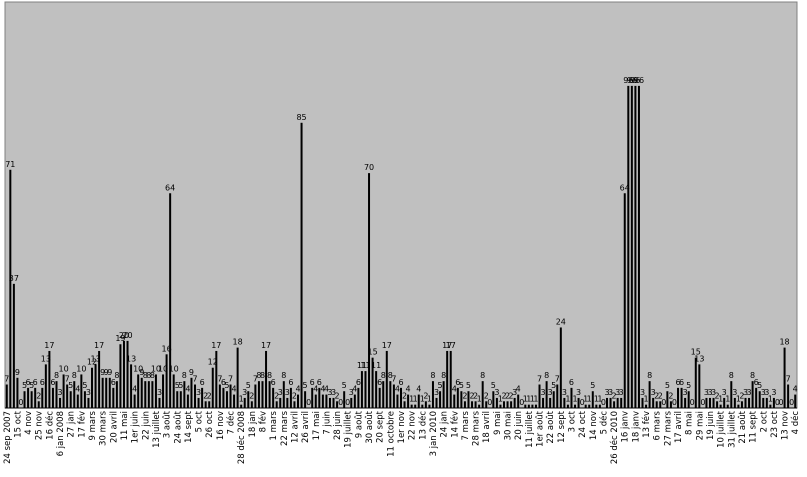 This screenshot has width=807, height=477. I want to click on x-tick-label: 5 déc, so click(603, 423).